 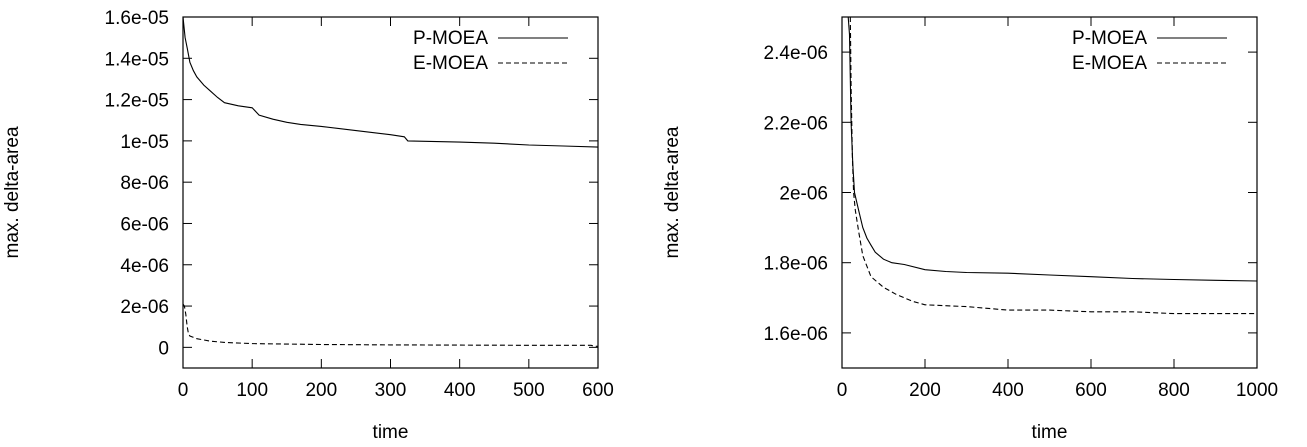 What do you see at coordinates (163, 348) in the screenshot?
I see `y-tick-label: 0` at bounding box center [163, 348].